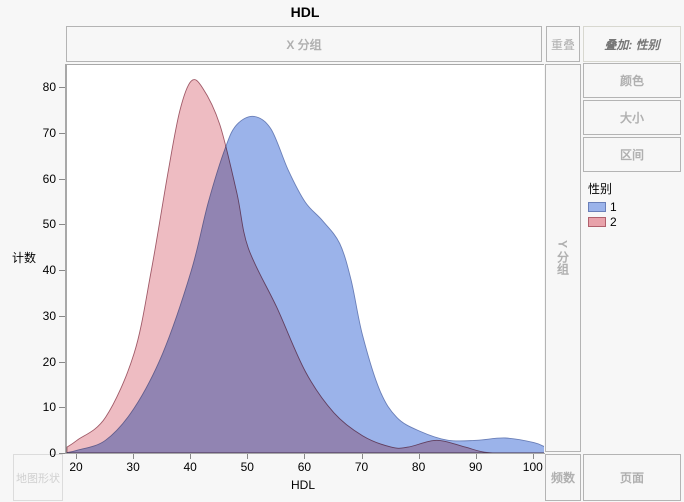 Image resolution: width=684 pixels, height=502 pixels. I want to click on overlap-label: 重叠, so click(562, 44).